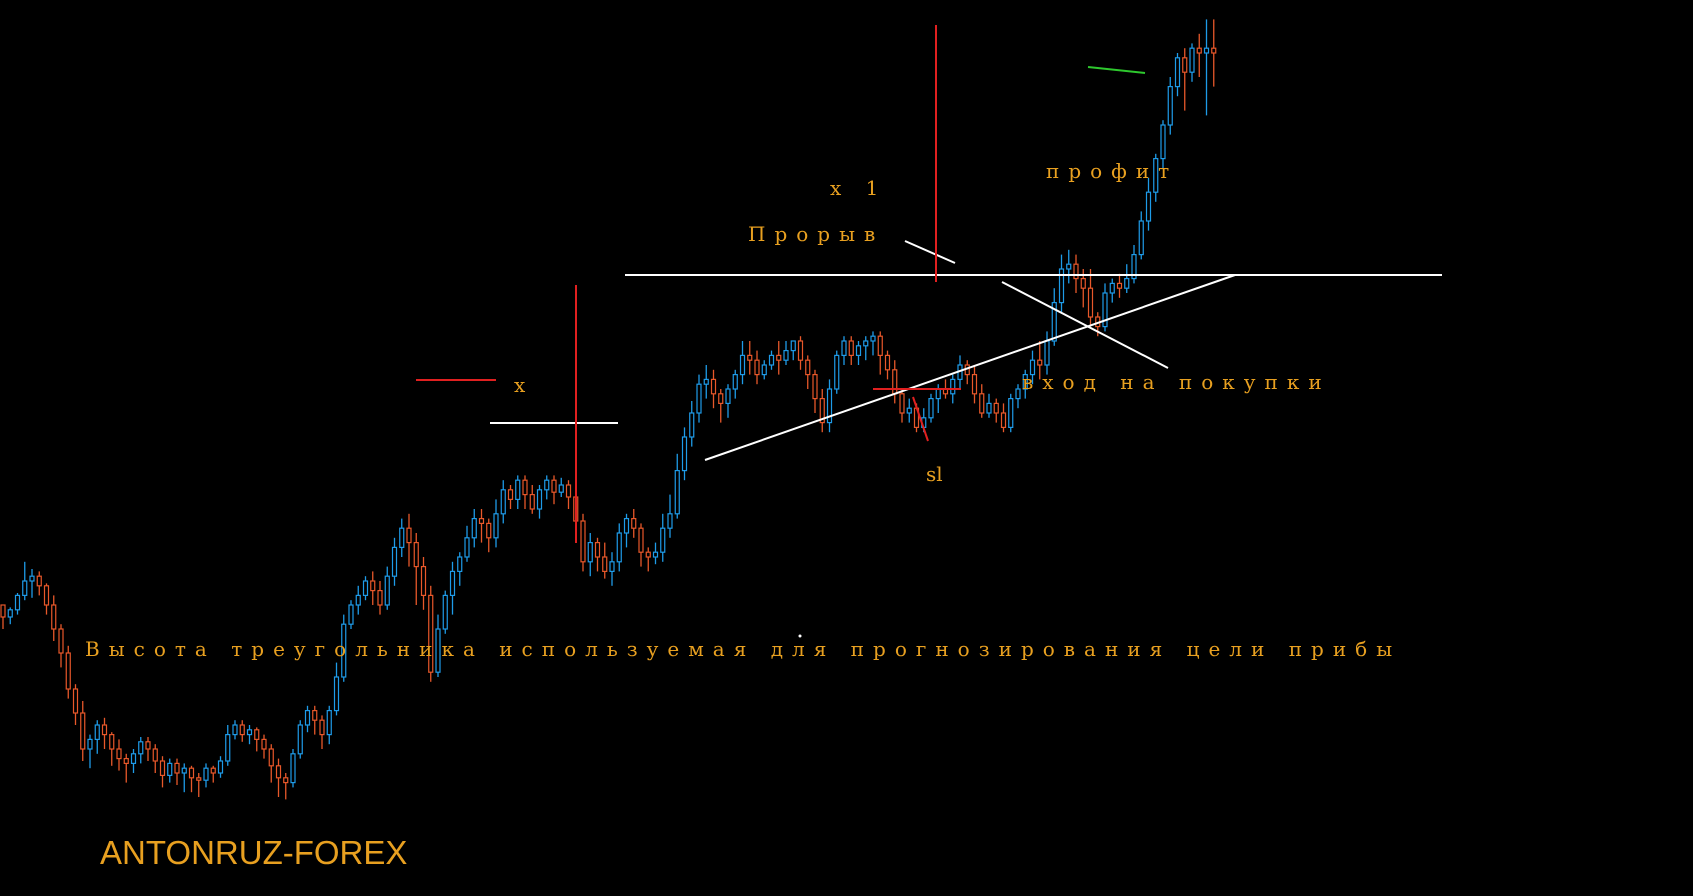 The width and height of the screenshot is (1693, 896). What do you see at coordinates (1112, 171) in the screenshot?
I see `profit-label: профит` at bounding box center [1112, 171].